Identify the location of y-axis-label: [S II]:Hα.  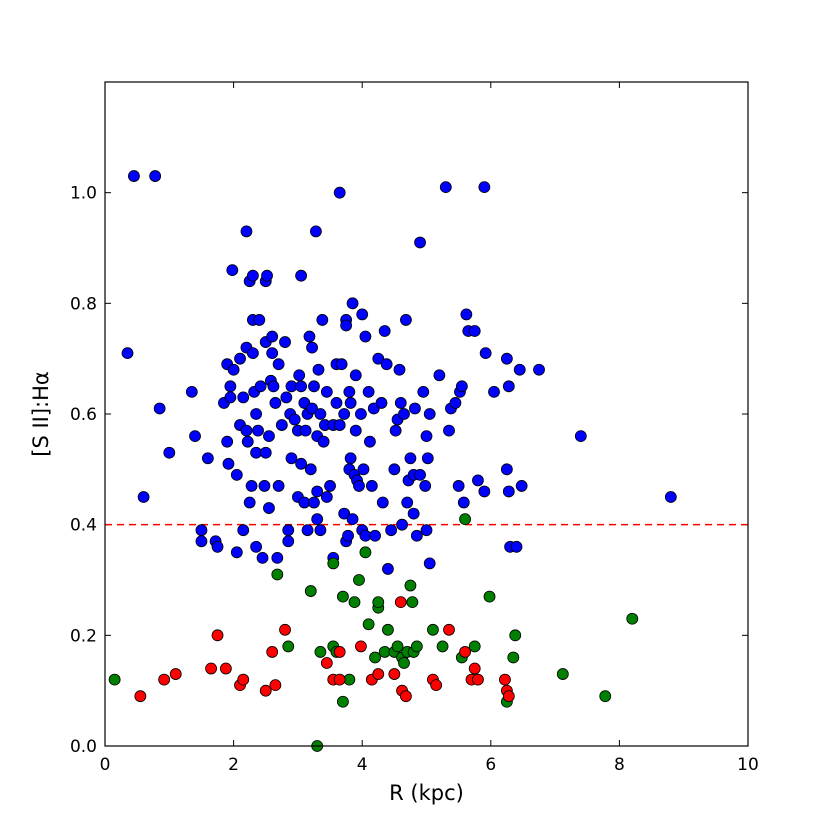
(41, 414).